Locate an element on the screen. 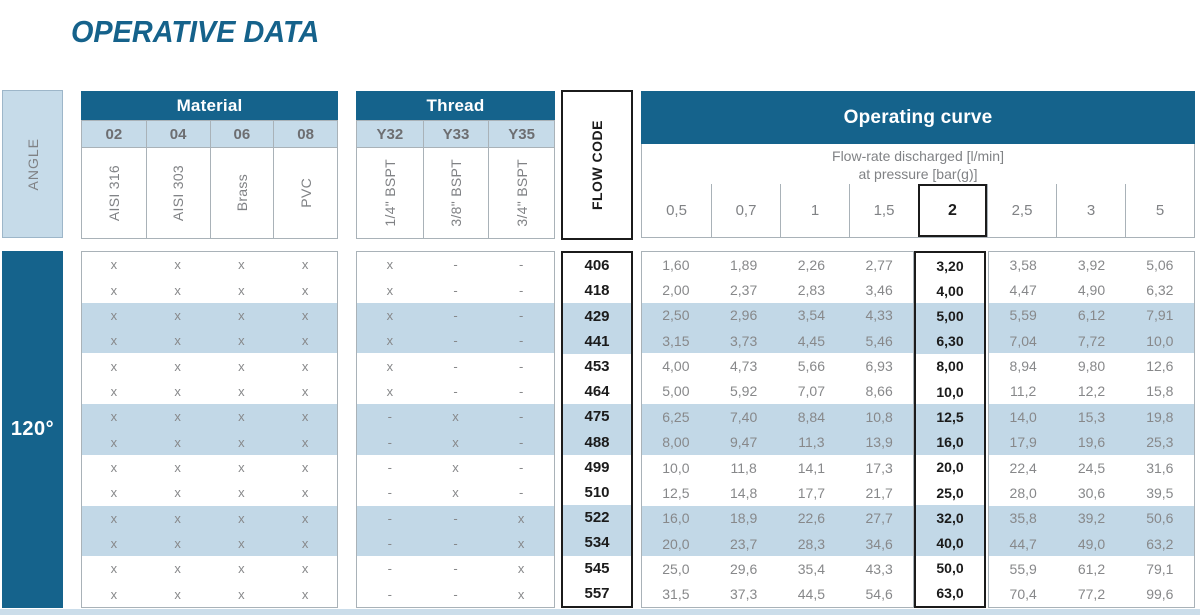  thread-name-cell: 3/4" BSPT is located at coordinates (521, 193).